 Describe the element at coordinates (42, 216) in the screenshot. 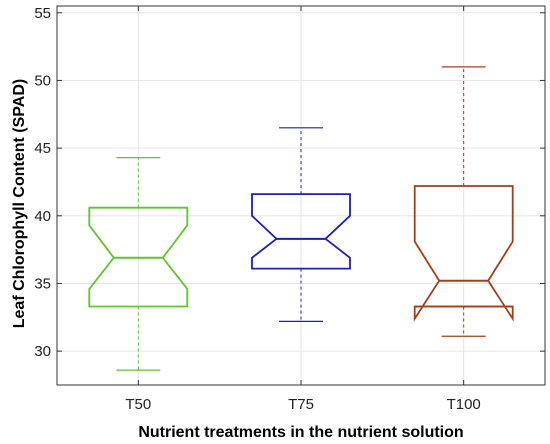

I see `y-tick-label: 40` at that location.